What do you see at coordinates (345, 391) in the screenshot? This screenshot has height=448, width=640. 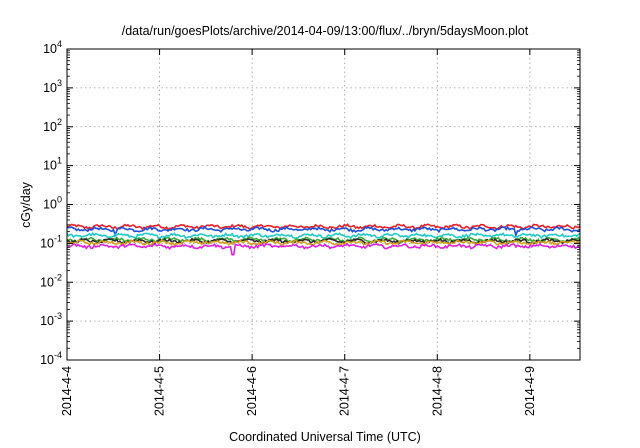 I see `x-tick-label: 2014-4-7` at bounding box center [345, 391].